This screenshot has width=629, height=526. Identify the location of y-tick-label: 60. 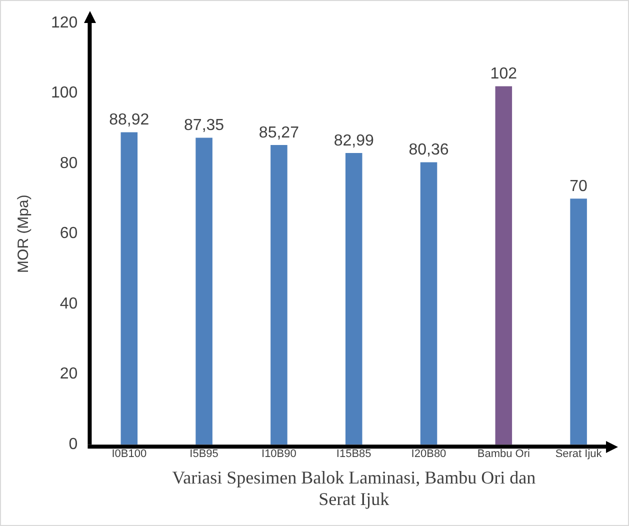
(69, 233).